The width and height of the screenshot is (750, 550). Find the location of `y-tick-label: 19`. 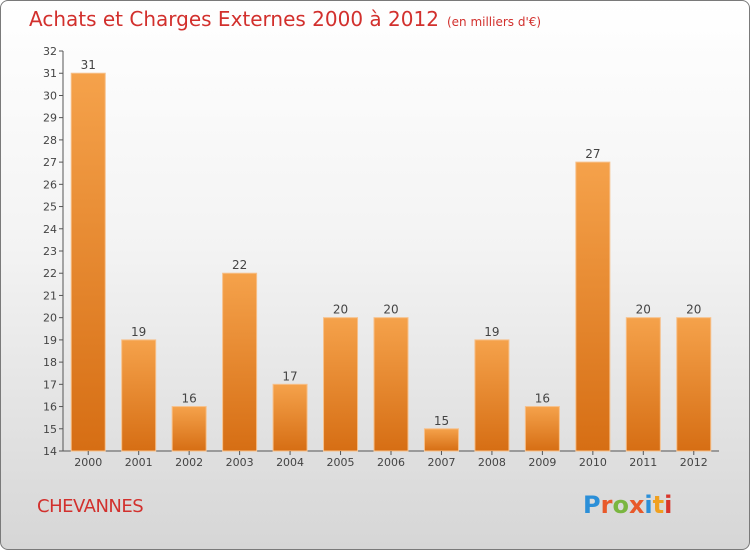

y-tick-label: 19 is located at coordinates (50, 340).